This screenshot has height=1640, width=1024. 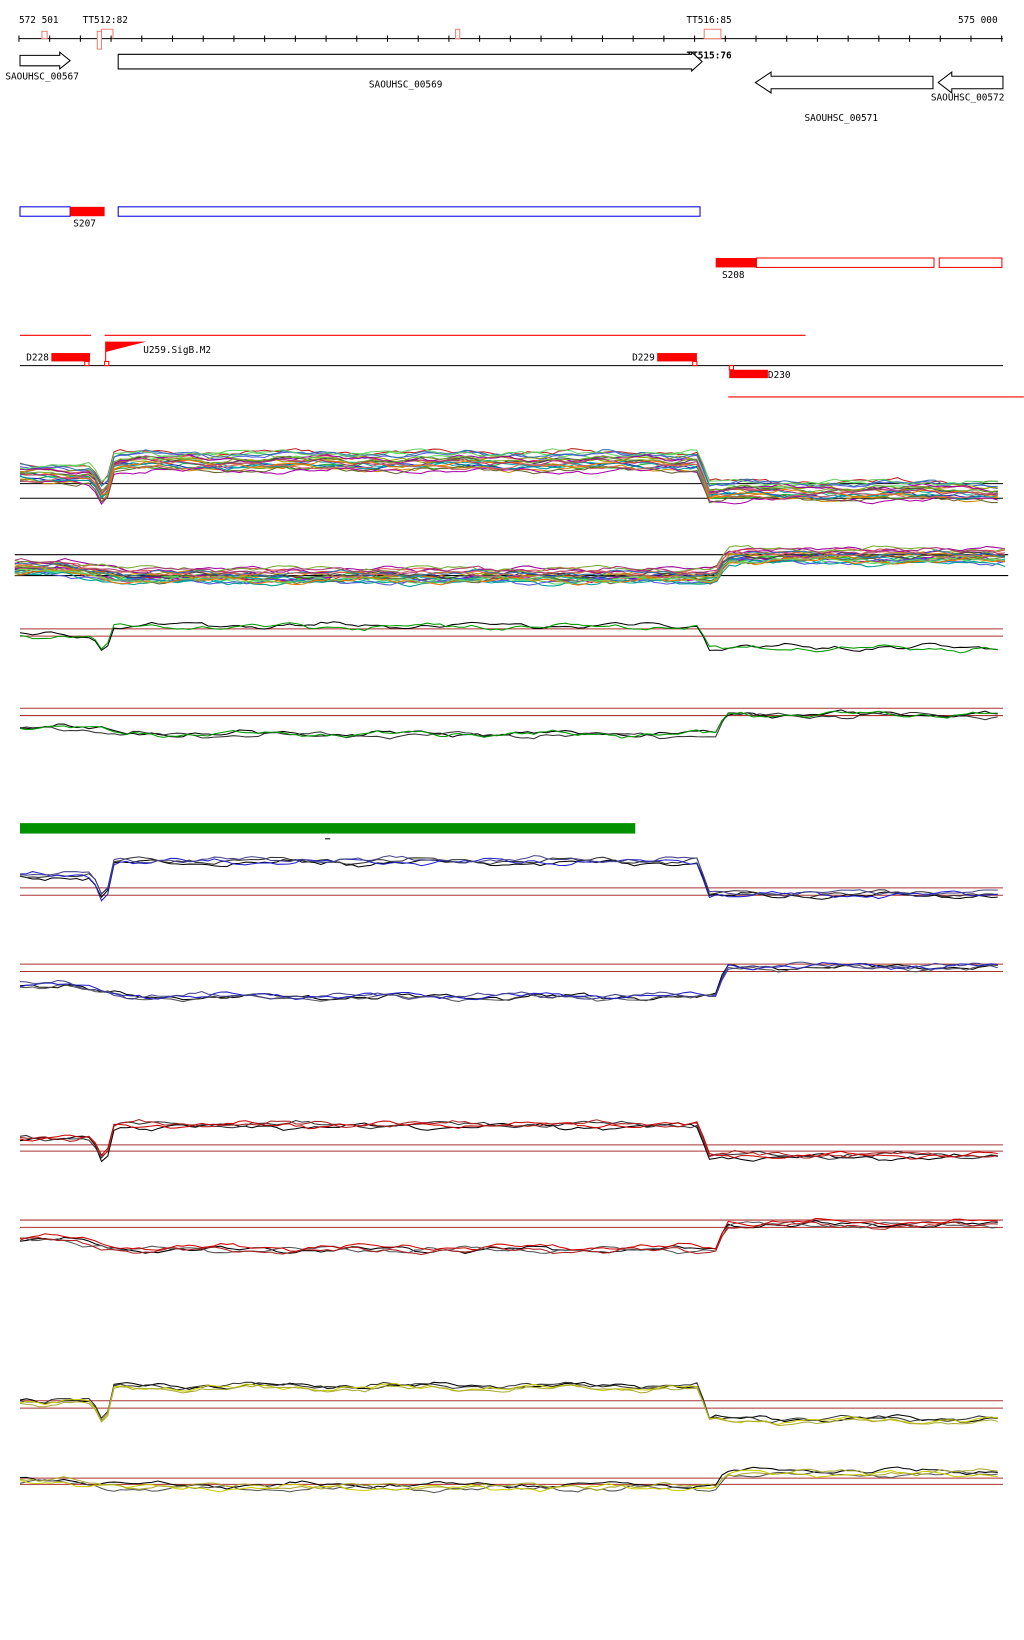 What do you see at coordinates (510, 38) in the screenshot?
I see `ruler-ticks` at bounding box center [510, 38].